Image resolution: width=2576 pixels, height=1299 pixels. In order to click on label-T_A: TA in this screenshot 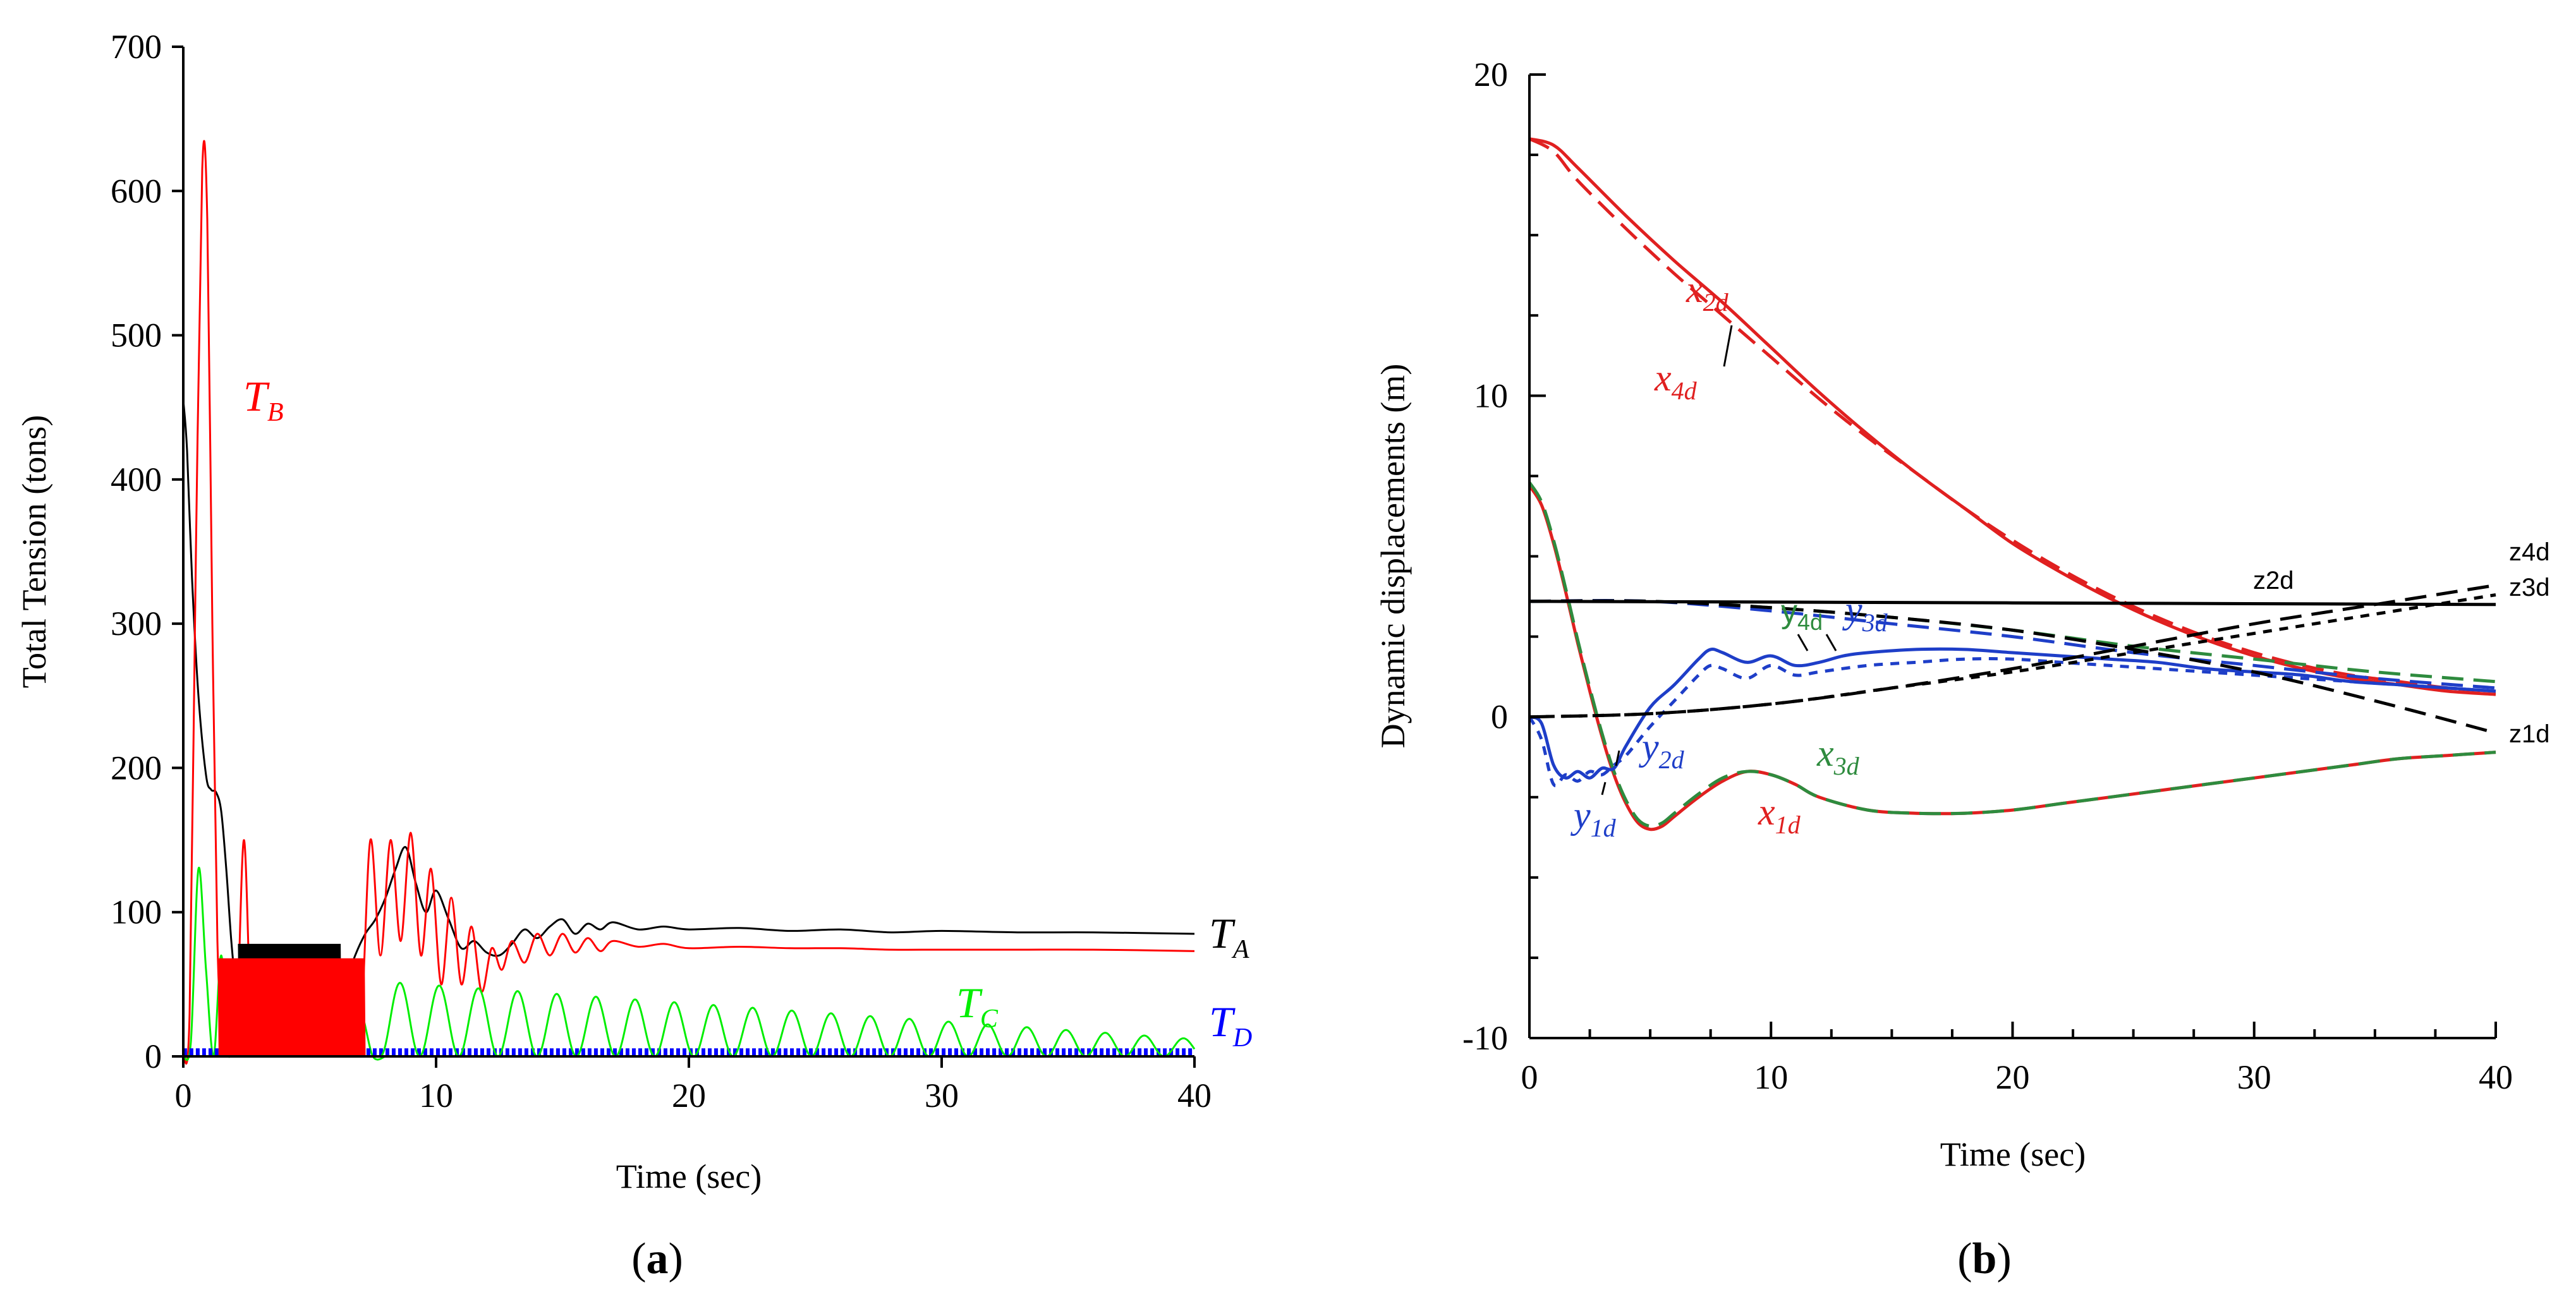, I will do `click(1229, 936)`.